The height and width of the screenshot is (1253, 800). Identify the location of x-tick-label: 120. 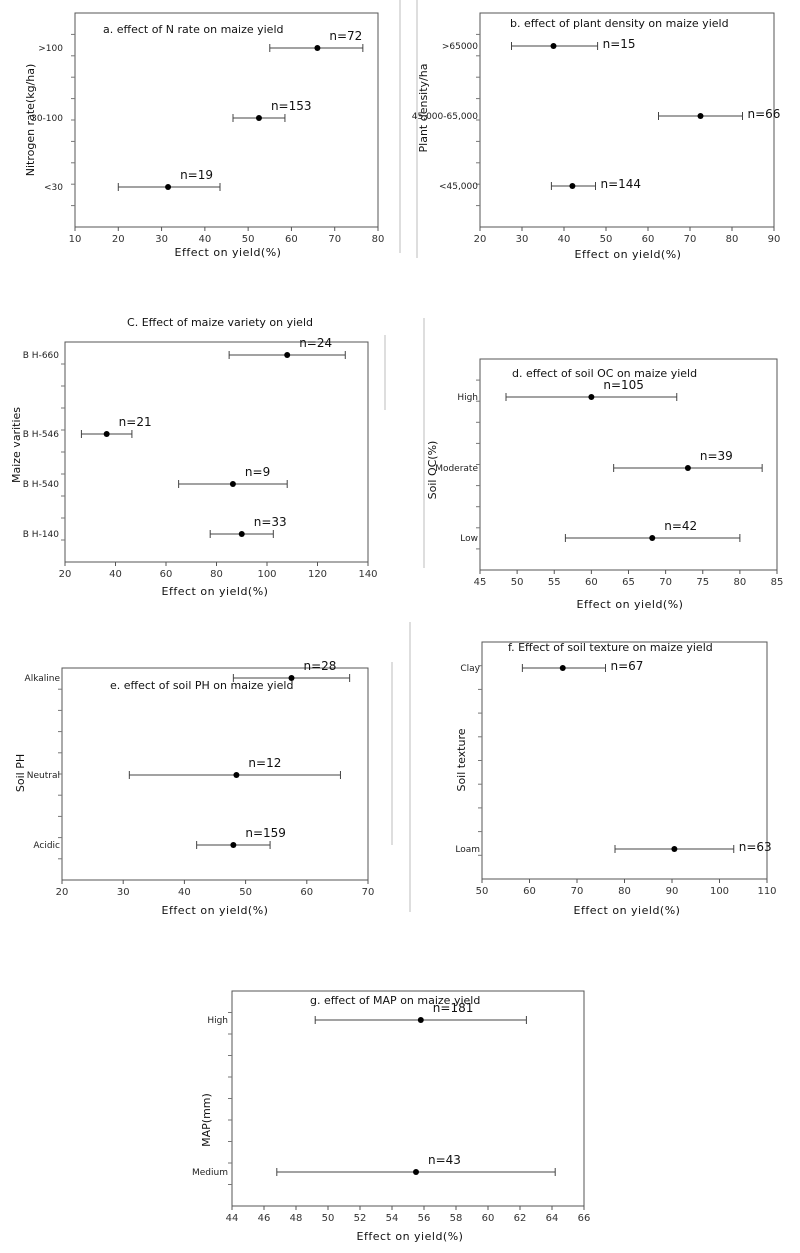
(317, 574).